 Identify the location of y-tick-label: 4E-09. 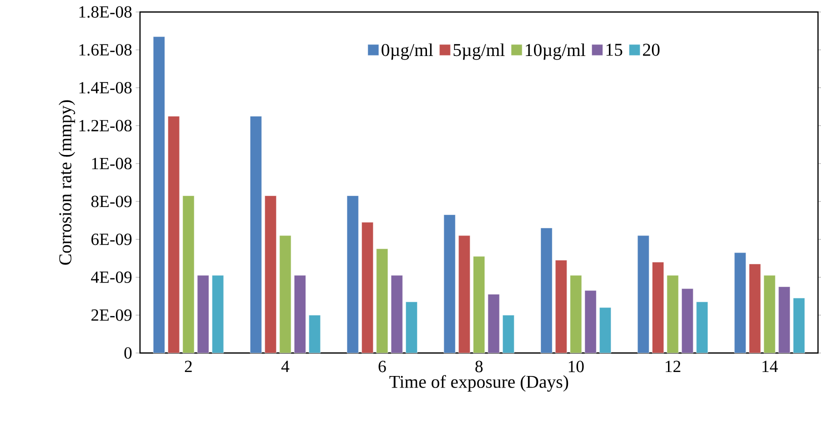
(111, 277).